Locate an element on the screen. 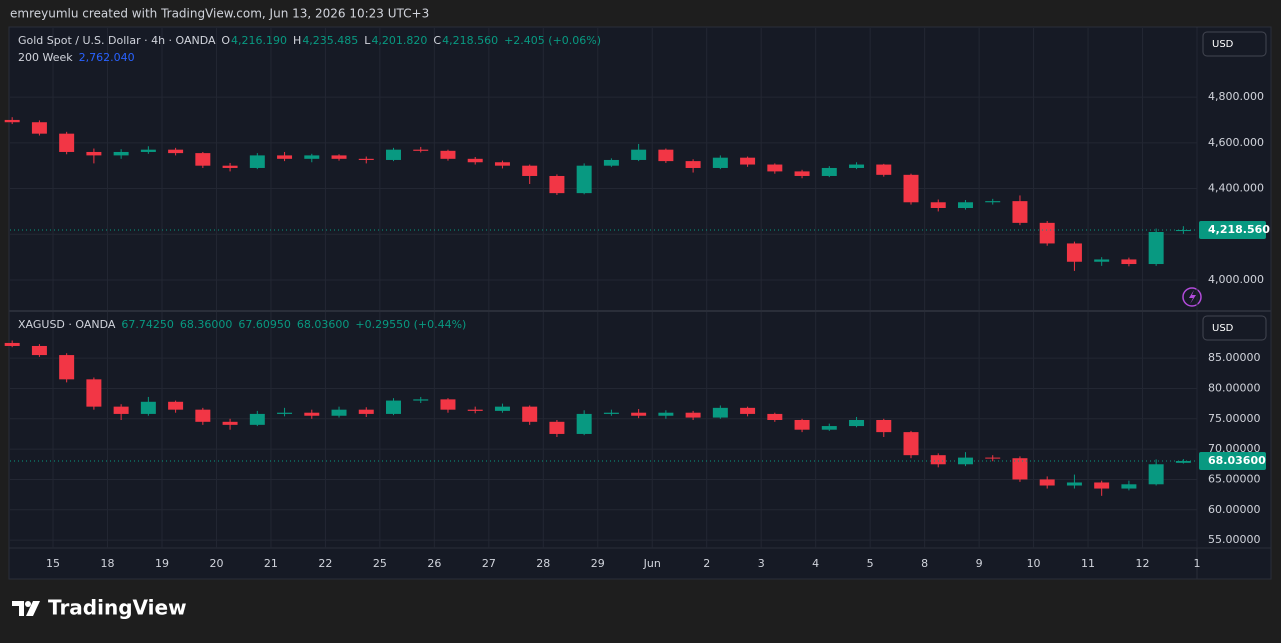 The height and width of the screenshot is (643, 1281). y-tick-label: 85.00000 is located at coordinates (1234, 357).